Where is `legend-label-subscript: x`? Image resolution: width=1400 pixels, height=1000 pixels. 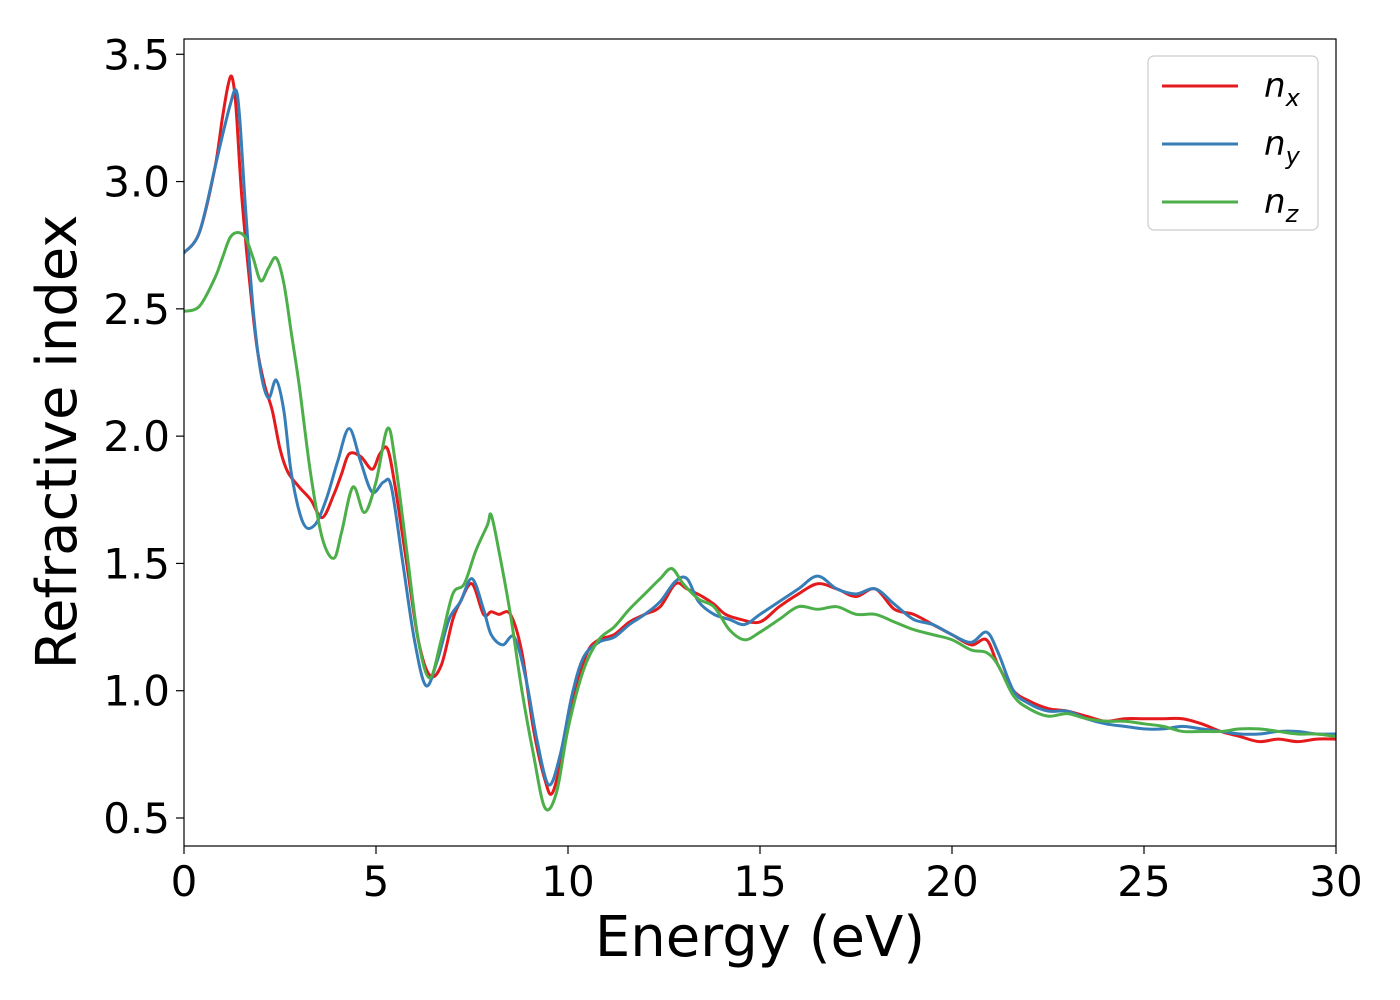
legend-label-subscript: x is located at coordinates (1293, 98).